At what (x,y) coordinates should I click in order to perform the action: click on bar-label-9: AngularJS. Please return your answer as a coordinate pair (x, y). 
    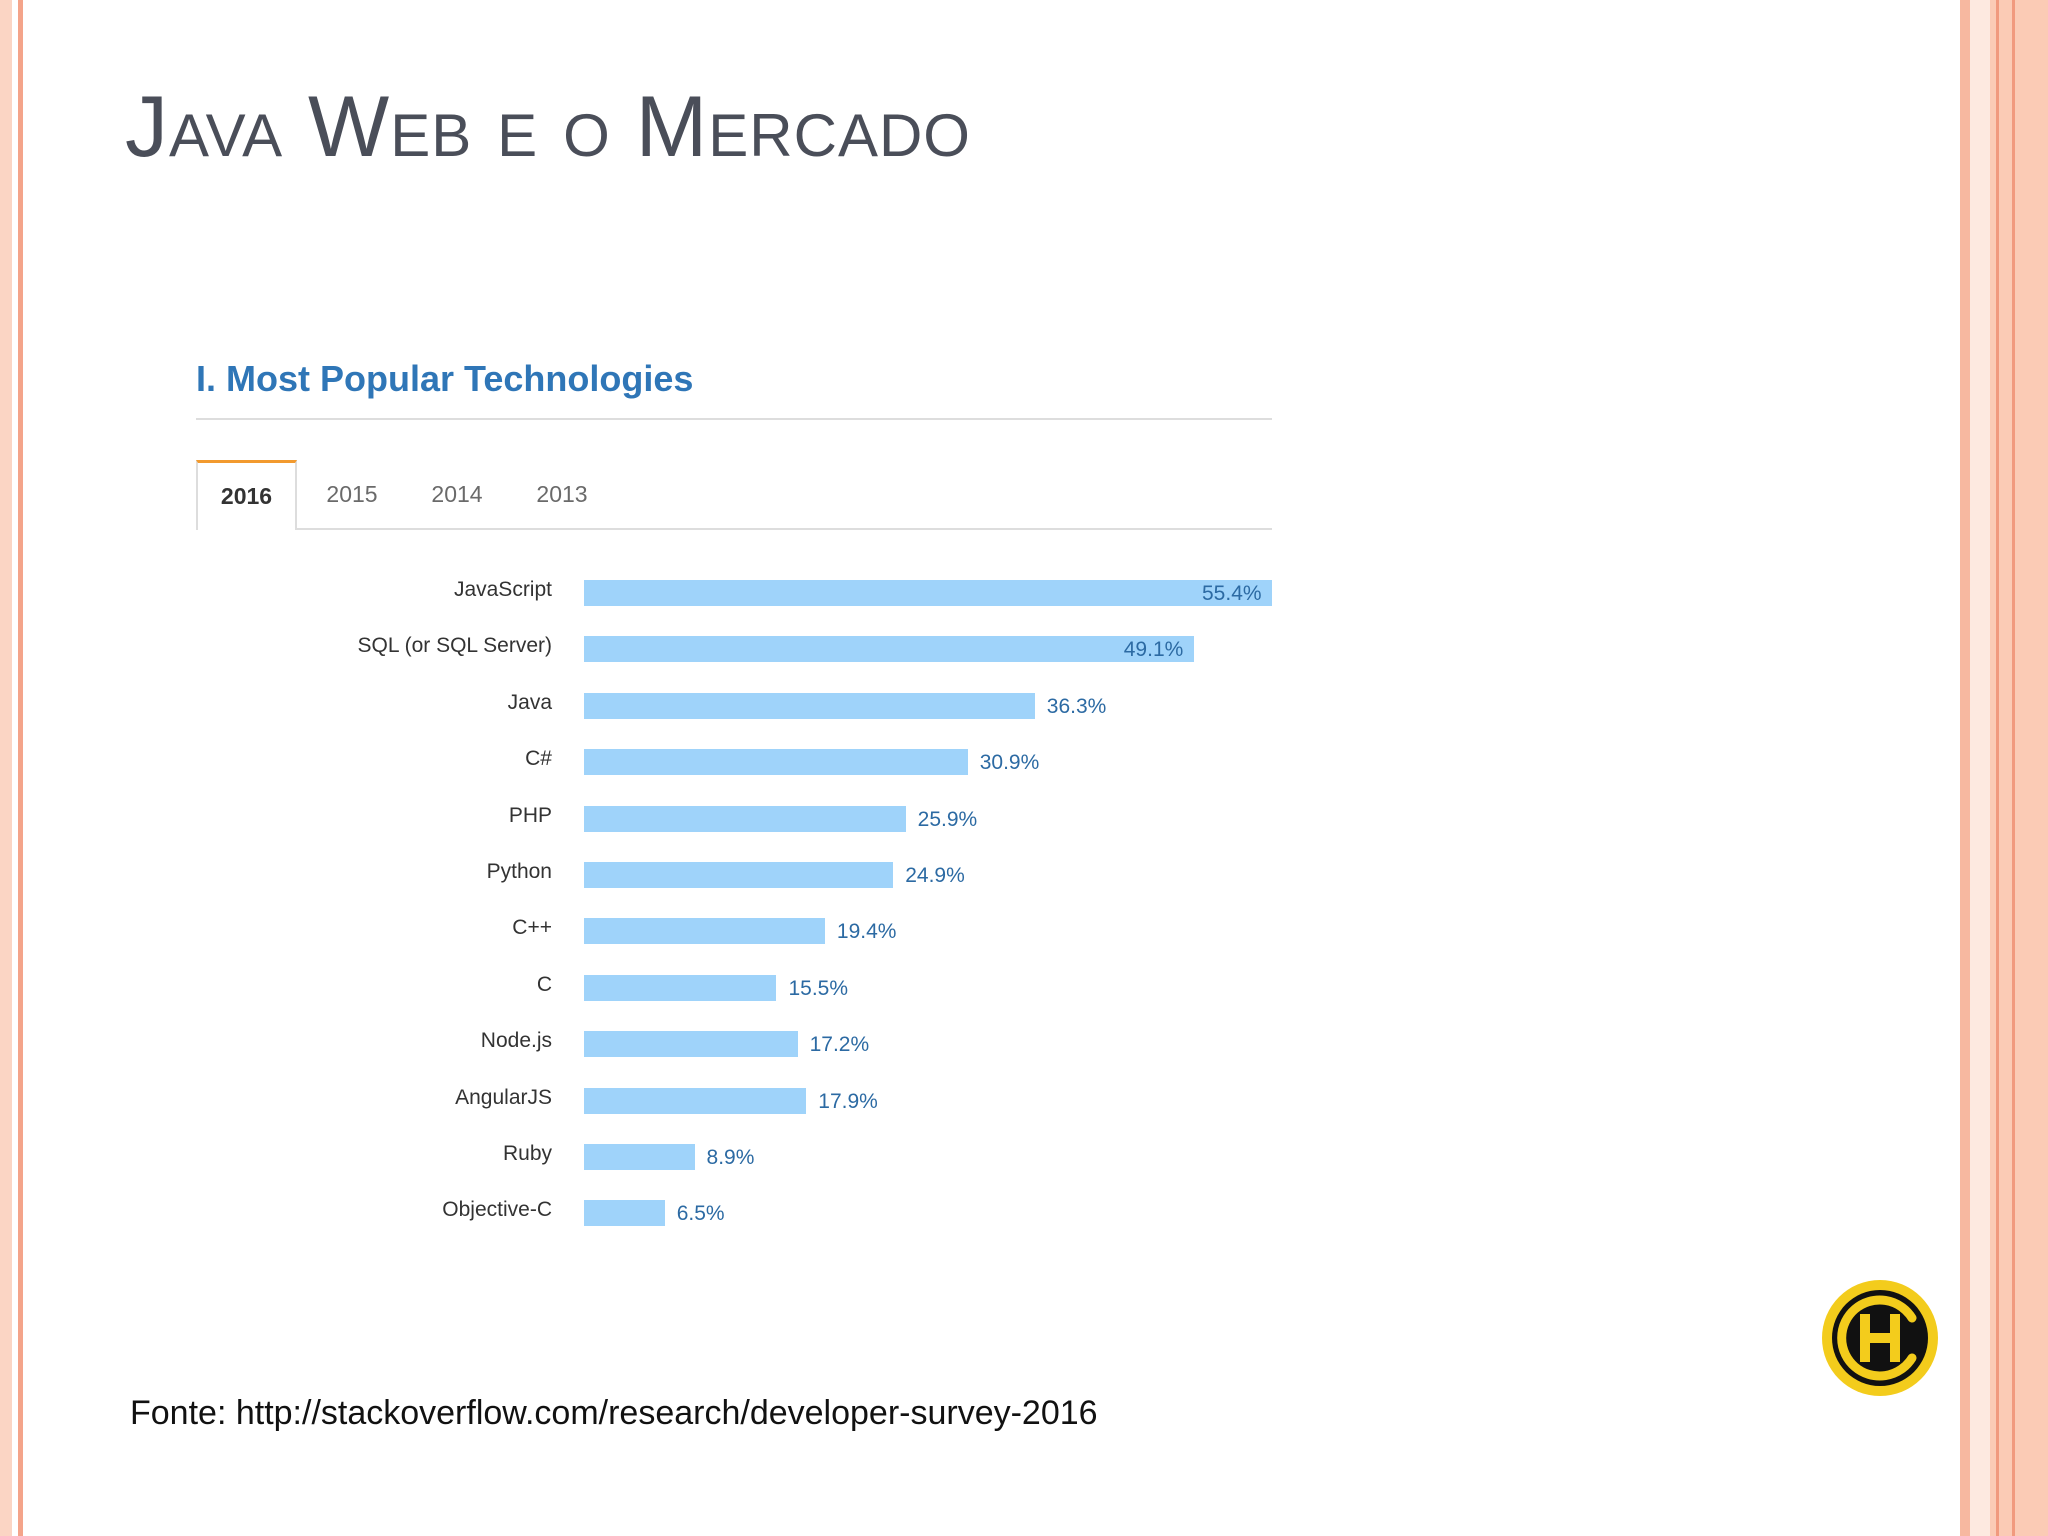
    Looking at the image, I should click on (503, 1097).